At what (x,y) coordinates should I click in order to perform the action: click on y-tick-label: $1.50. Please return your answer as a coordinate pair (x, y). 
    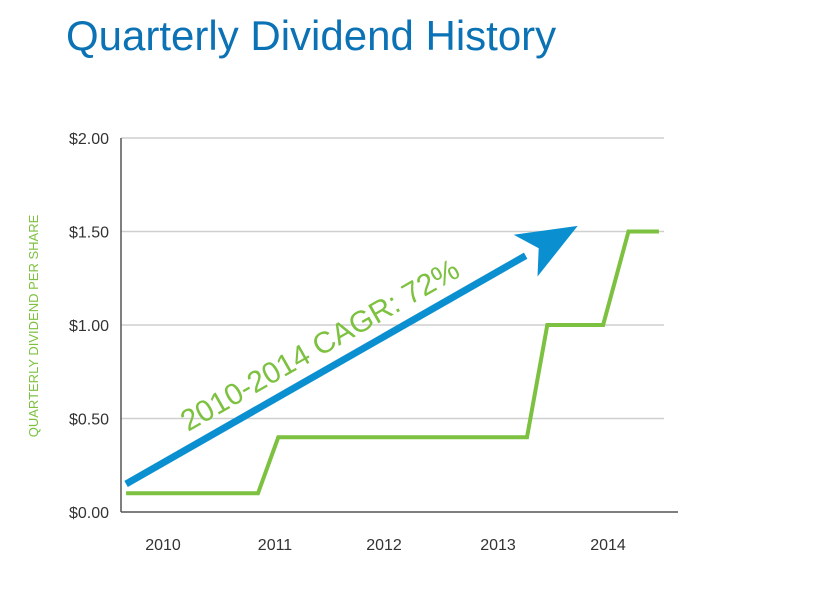
    Looking at the image, I should click on (89, 233).